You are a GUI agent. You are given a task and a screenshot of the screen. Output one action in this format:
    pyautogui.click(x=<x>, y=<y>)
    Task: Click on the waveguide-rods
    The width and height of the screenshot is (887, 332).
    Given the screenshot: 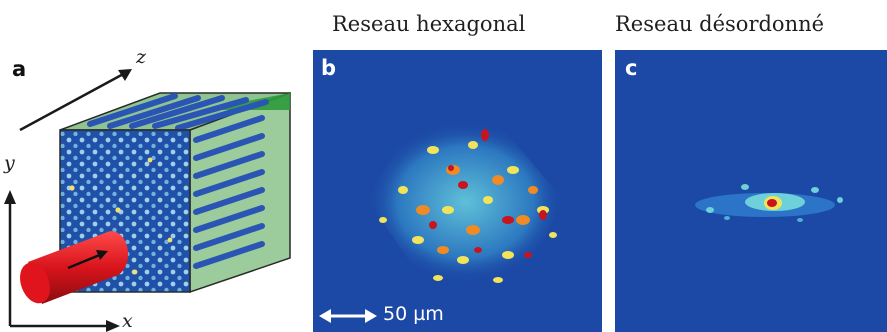 What is the action you would take?
    pyautogui.click(x=178, y=181)
    